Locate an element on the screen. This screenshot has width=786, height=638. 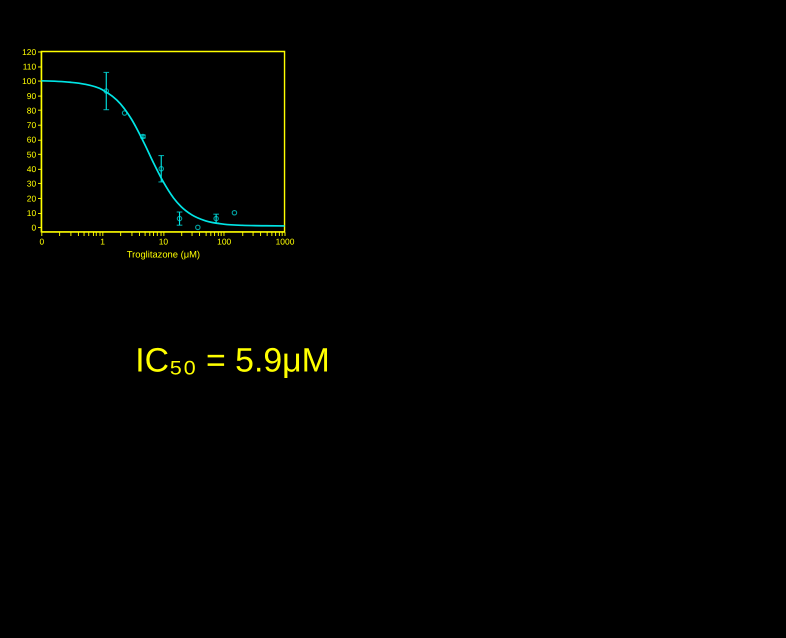
y-tick-label: 70 is located at coordinates (31, 125).